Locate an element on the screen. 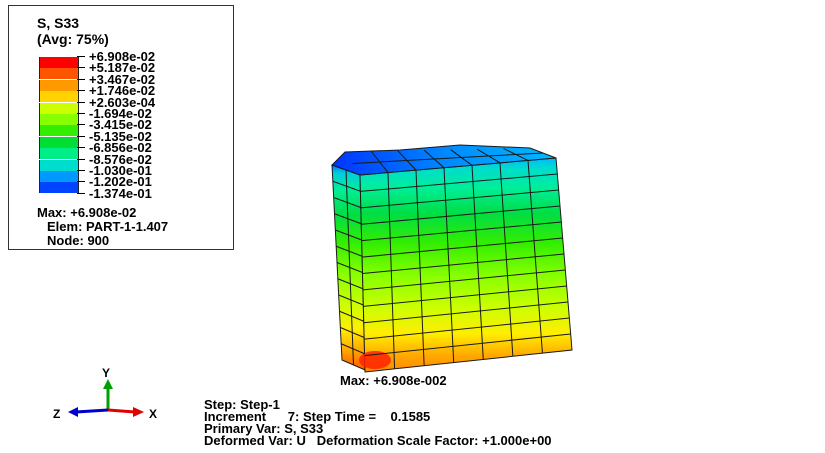 The width and height of the screenshot is (825, 453). legend-level-label: -1.694e-02 is located at coordinates (120, 113).